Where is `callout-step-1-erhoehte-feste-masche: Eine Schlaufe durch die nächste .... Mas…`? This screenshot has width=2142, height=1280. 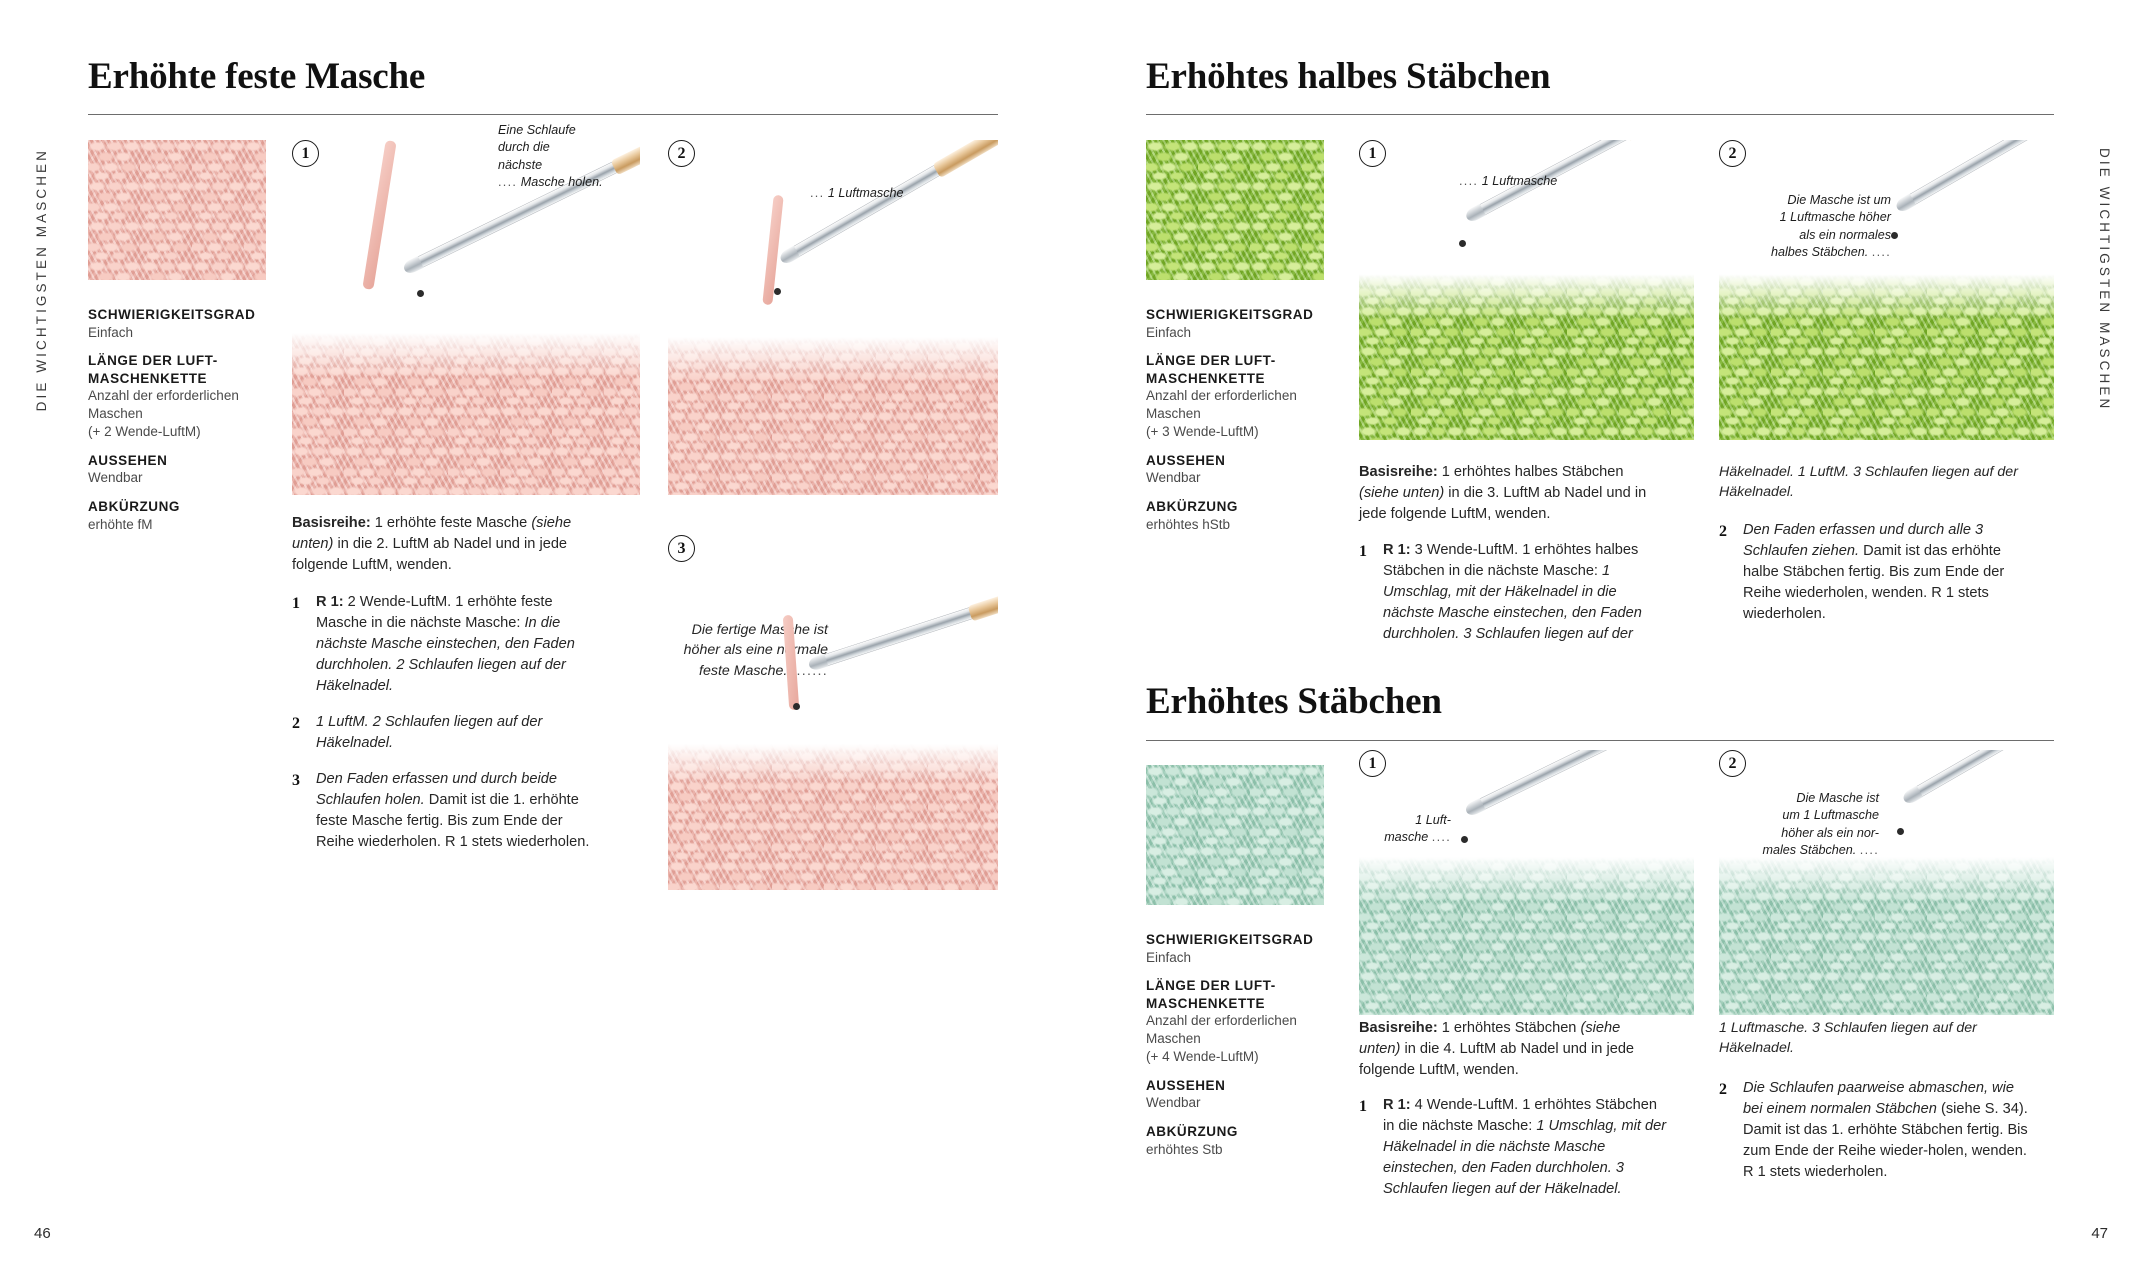 callout-step-1-erhoehte-feste-masche: Eine Schlaufe durch die nächste .... Mas… is located at coordinates (550, 156).